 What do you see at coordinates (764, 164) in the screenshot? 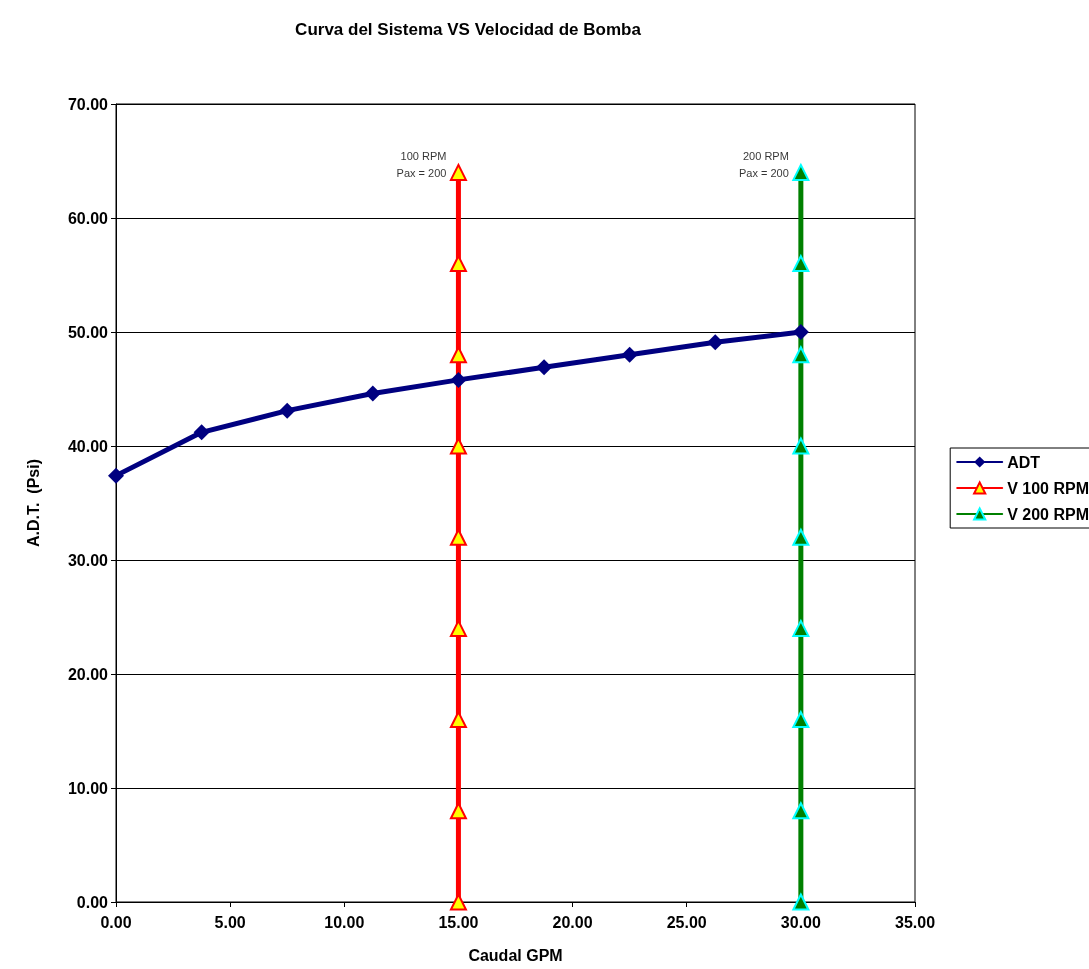
I see `annotation: 200 RPM Pax = 200` at bounding box center [764, 164].